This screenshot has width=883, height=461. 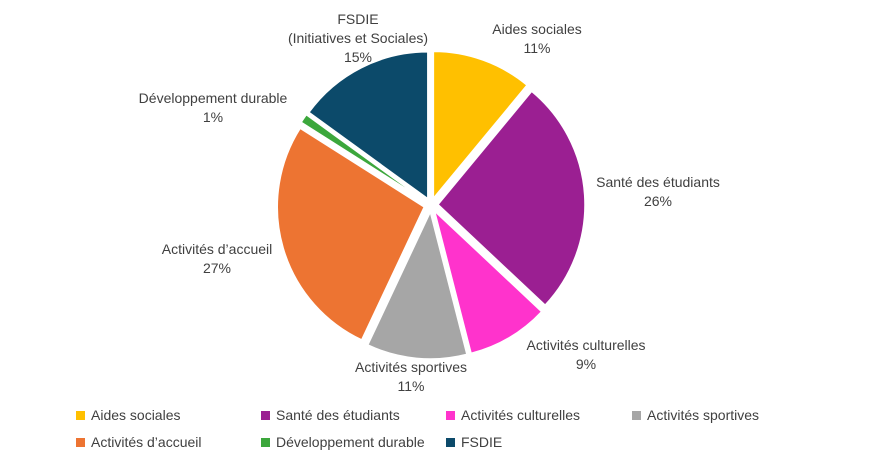 What do you see at coordinates (358, 57) in the screenshot?
I see `data-label-value: 15%` at bounding box center [358, 57].